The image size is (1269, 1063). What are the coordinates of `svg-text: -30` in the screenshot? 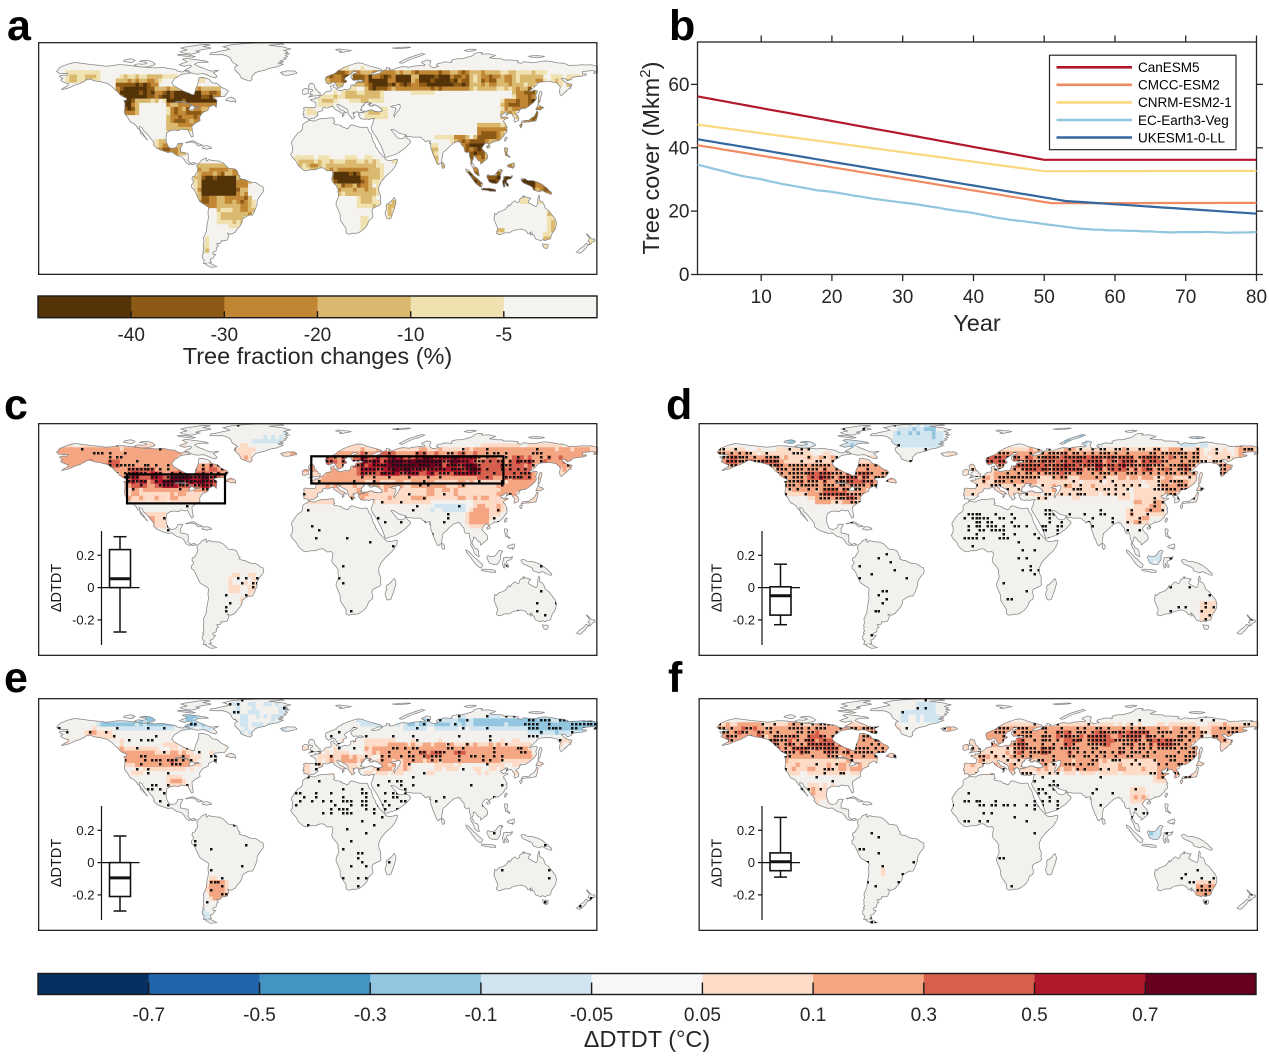 It's located at (224, 335).